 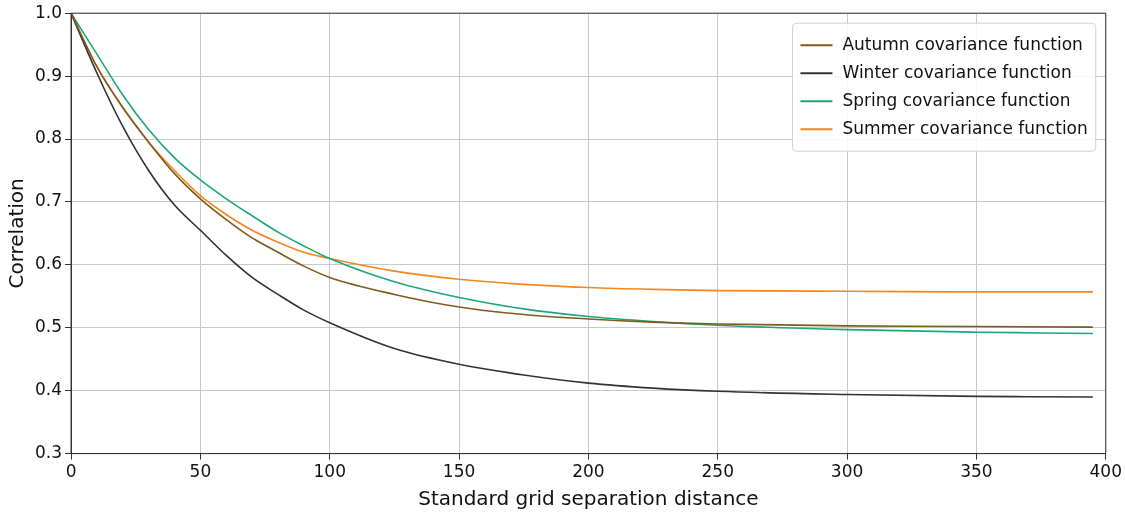 What do you see at coordinates (976, 471) in the screenshot?
I see `x-tick-label: 350` at bounding box center [976, 471].